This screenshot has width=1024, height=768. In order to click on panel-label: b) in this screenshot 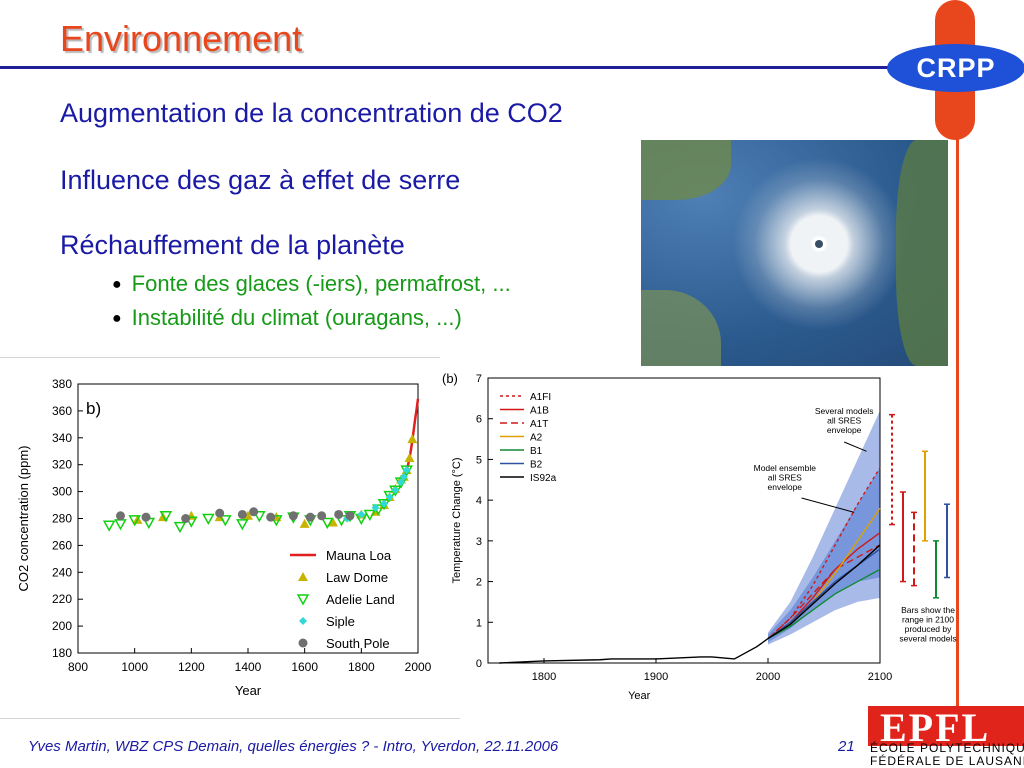, I will do `click(93, 408)`.